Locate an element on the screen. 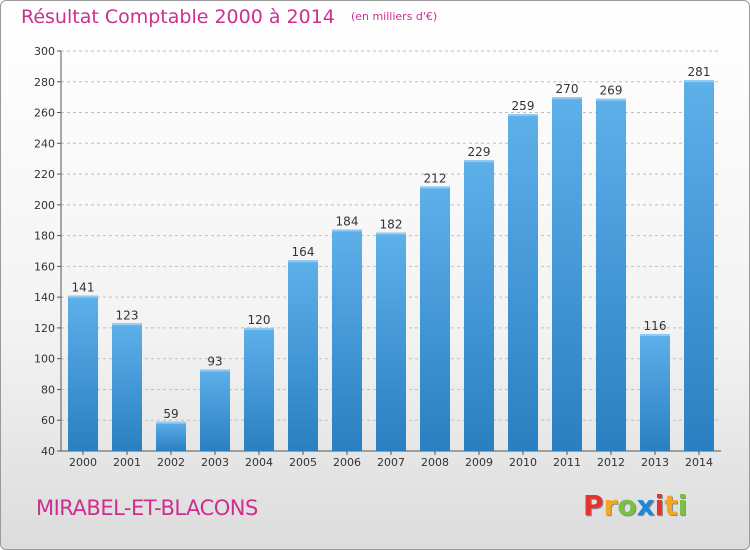  chart-title-main: Résultat Comptable 2000 à 2014 is located at coordinates (178, 17).